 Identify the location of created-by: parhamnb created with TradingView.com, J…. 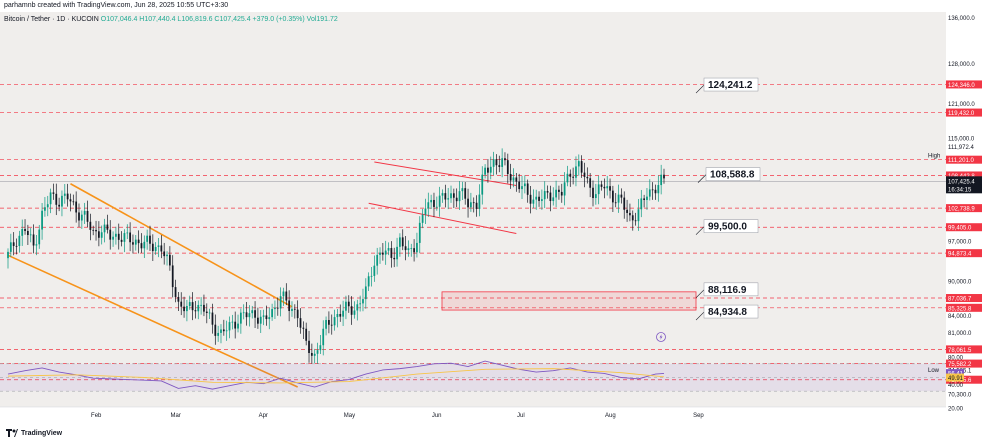
(116, 5).